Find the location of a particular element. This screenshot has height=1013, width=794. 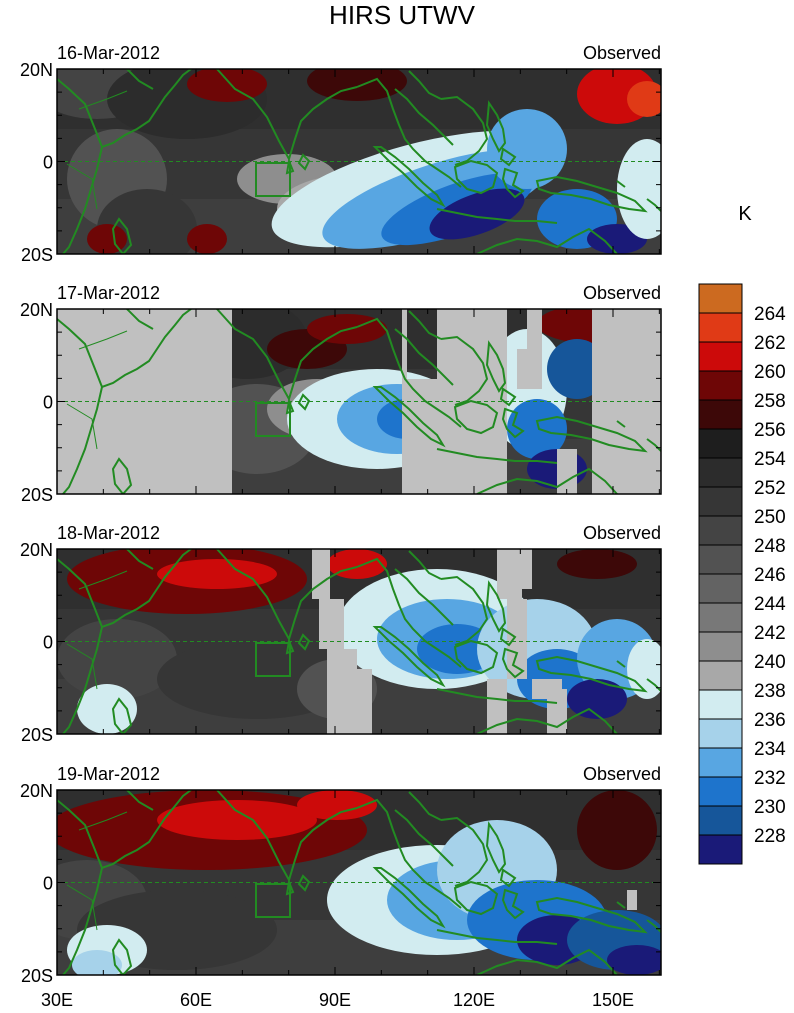

colorbar-label: 260 is located at coordinates (770, 372).